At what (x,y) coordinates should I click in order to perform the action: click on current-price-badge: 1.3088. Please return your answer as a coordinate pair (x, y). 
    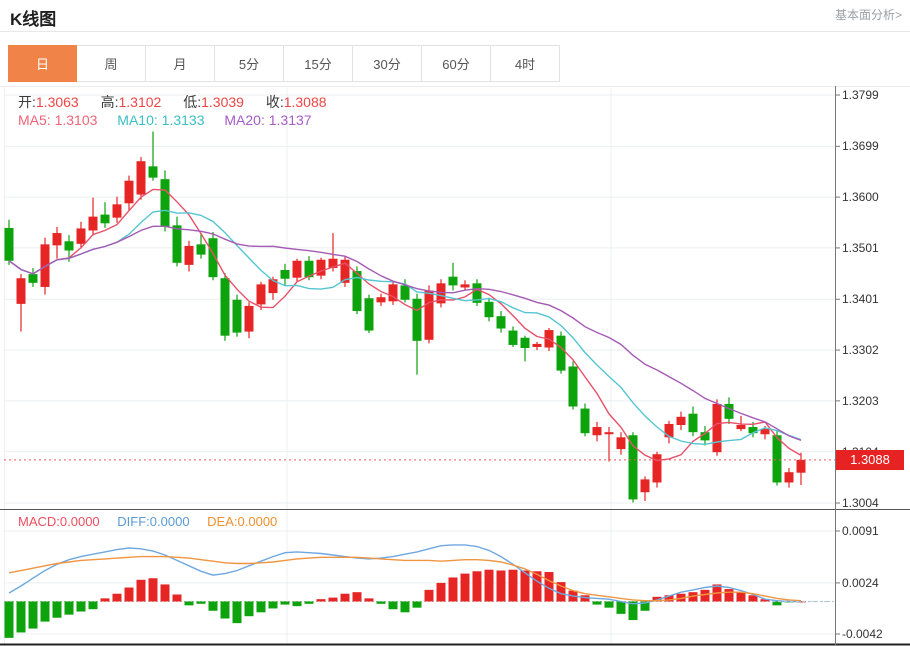
    Looking at the image, I should click on (870, 460).